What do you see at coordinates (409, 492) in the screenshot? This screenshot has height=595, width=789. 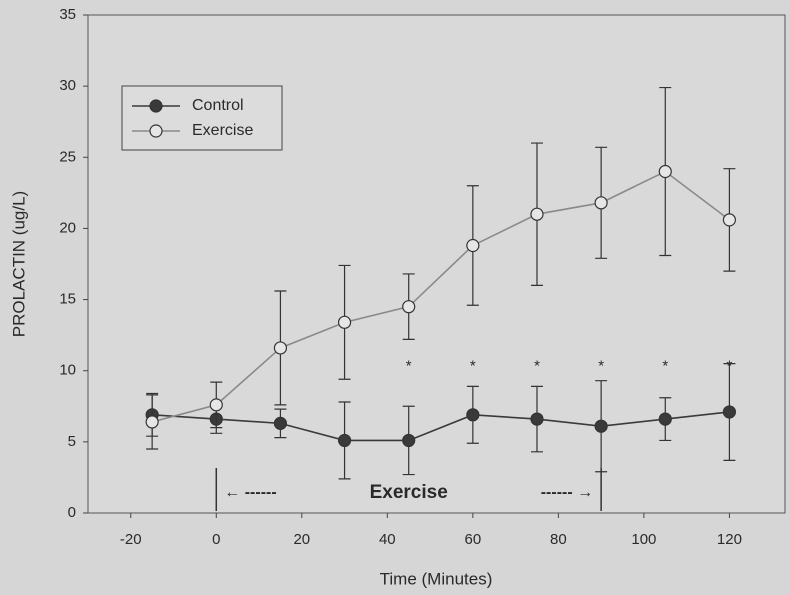 I see `period-label: Exercise` at bounding box center [409, 492].